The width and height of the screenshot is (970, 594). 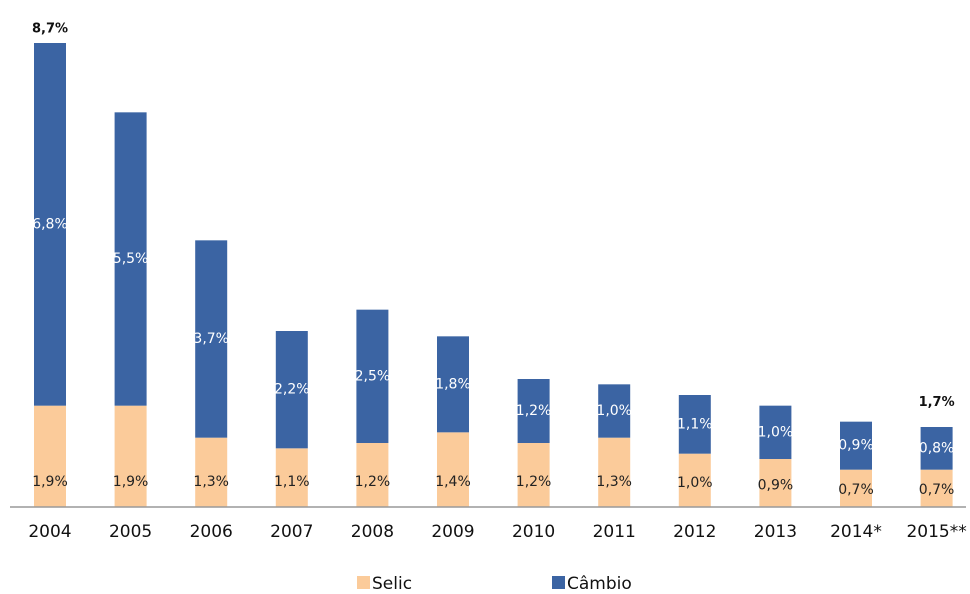 I want to click on x-tick-label: 2012, so click(x=694, y=532).